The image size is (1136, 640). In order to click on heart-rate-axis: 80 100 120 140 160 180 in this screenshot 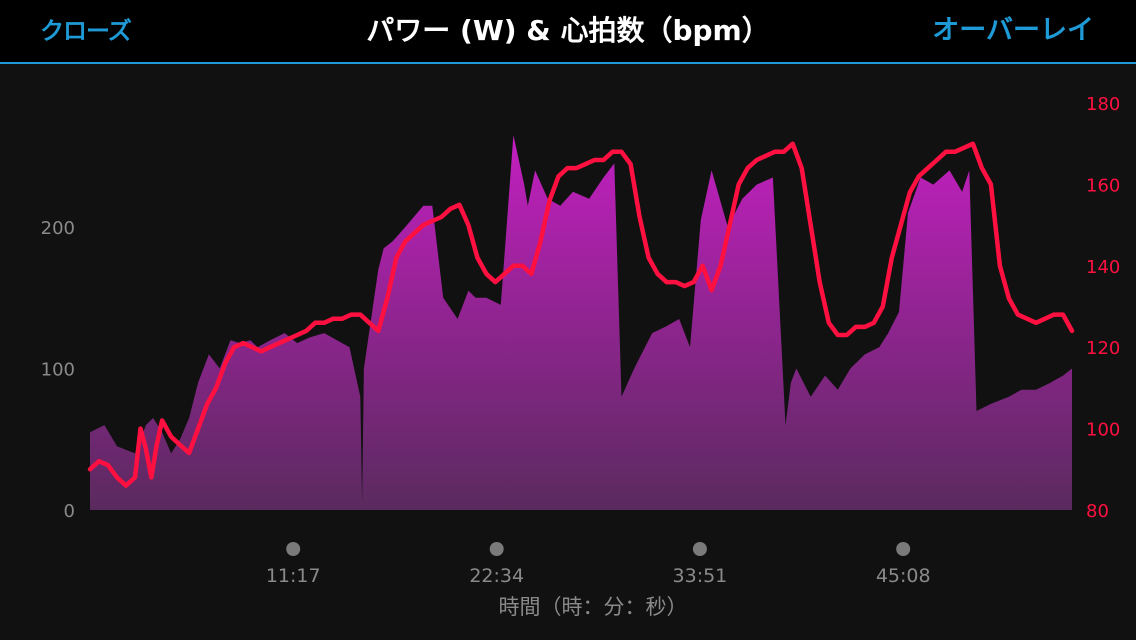, I will do `click(1103, 308)`.